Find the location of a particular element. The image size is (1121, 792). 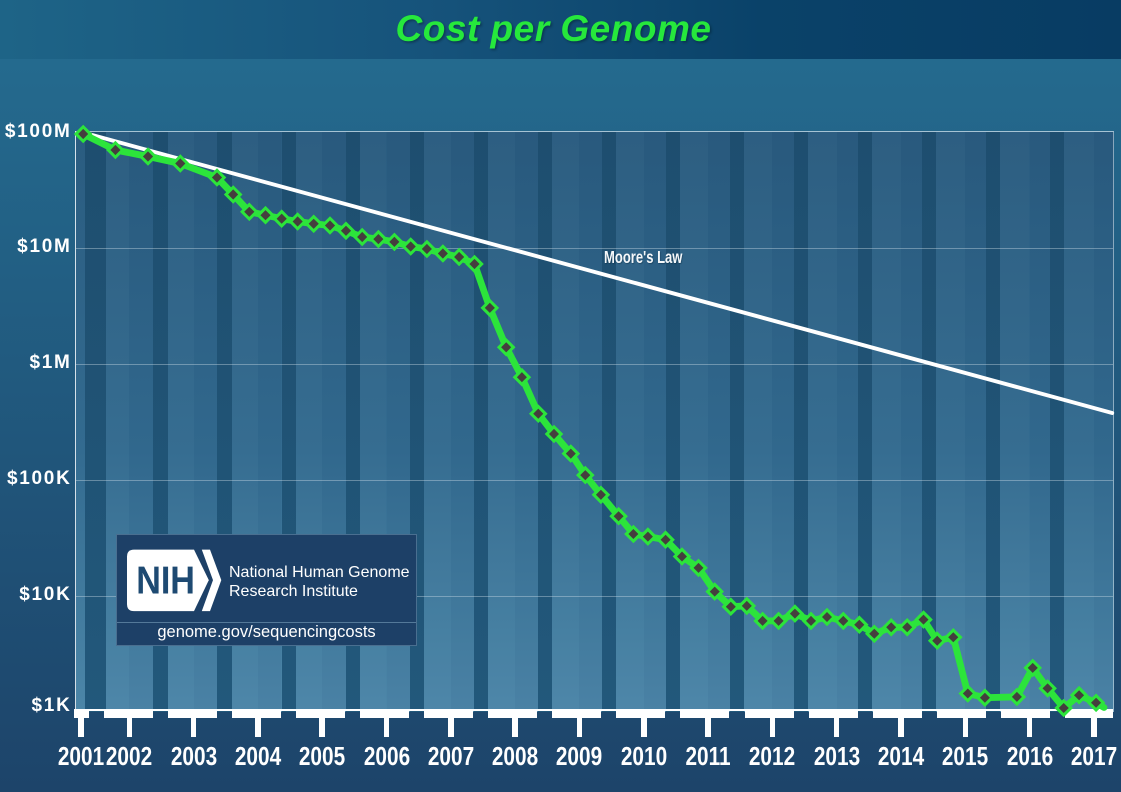

svg-text: NIH is located at coordinates (165, 580).